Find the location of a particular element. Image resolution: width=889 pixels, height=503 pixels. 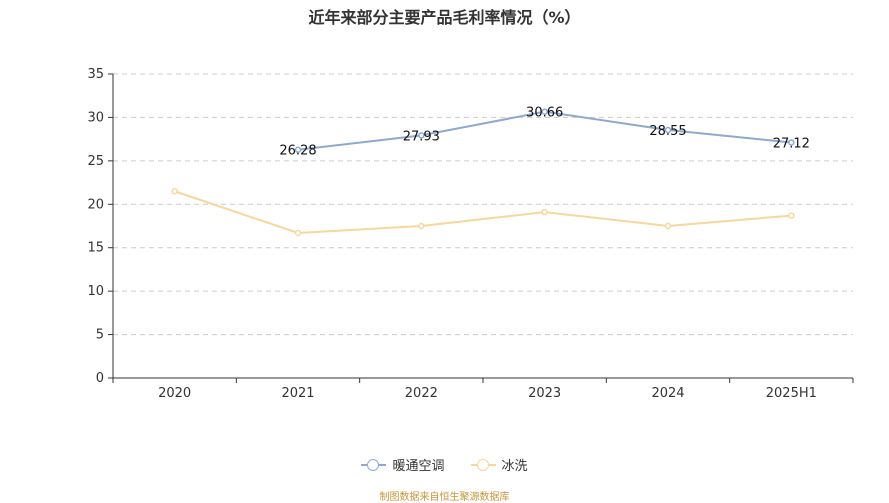

x-tick-label: 2025H1 is located at coordinates (791, 393).